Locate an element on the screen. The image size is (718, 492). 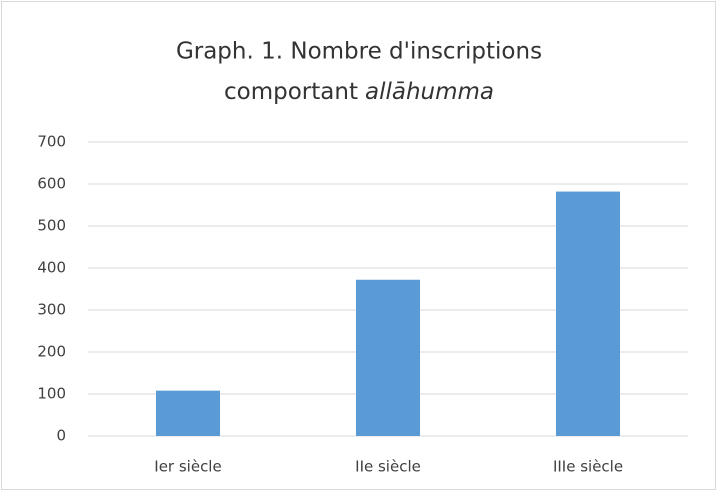
y-tick-label: 300 is located at coordinates (51, 310).